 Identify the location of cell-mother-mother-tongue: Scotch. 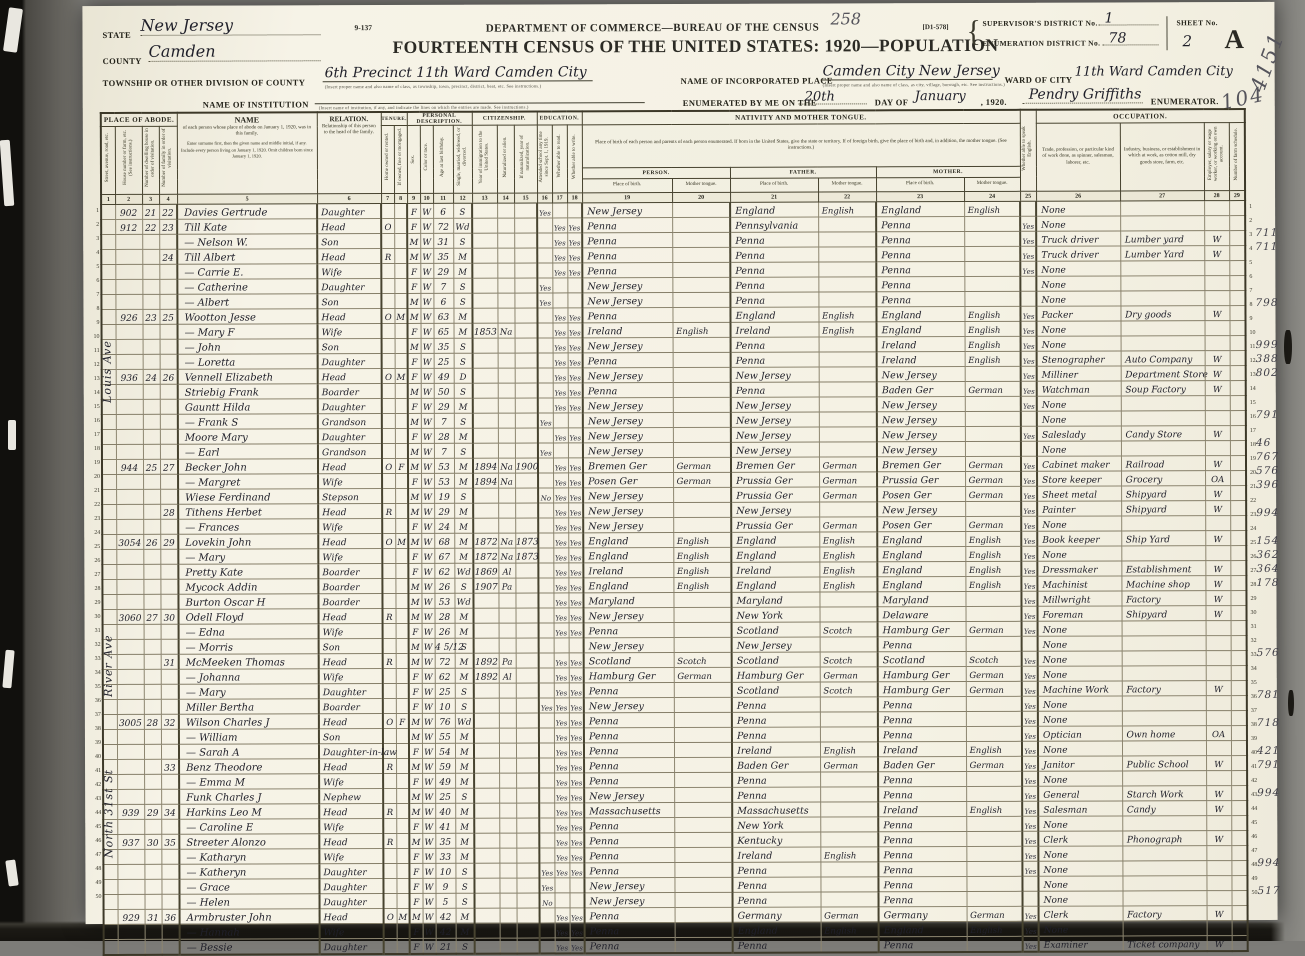
(993, 659).